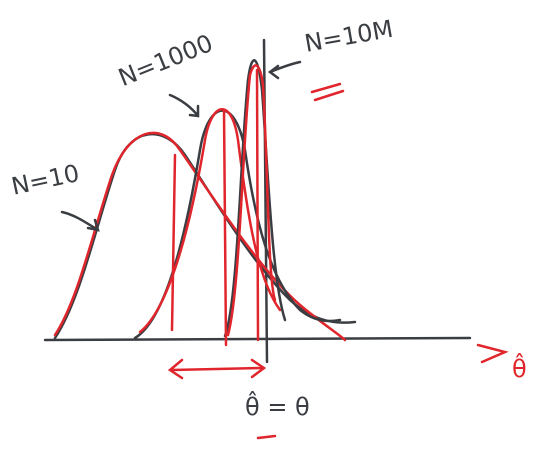  What do you see at coordinates (519, 368) in the screenshot?
I see `axis-label: θ̂` at bounding box center [519, 368].